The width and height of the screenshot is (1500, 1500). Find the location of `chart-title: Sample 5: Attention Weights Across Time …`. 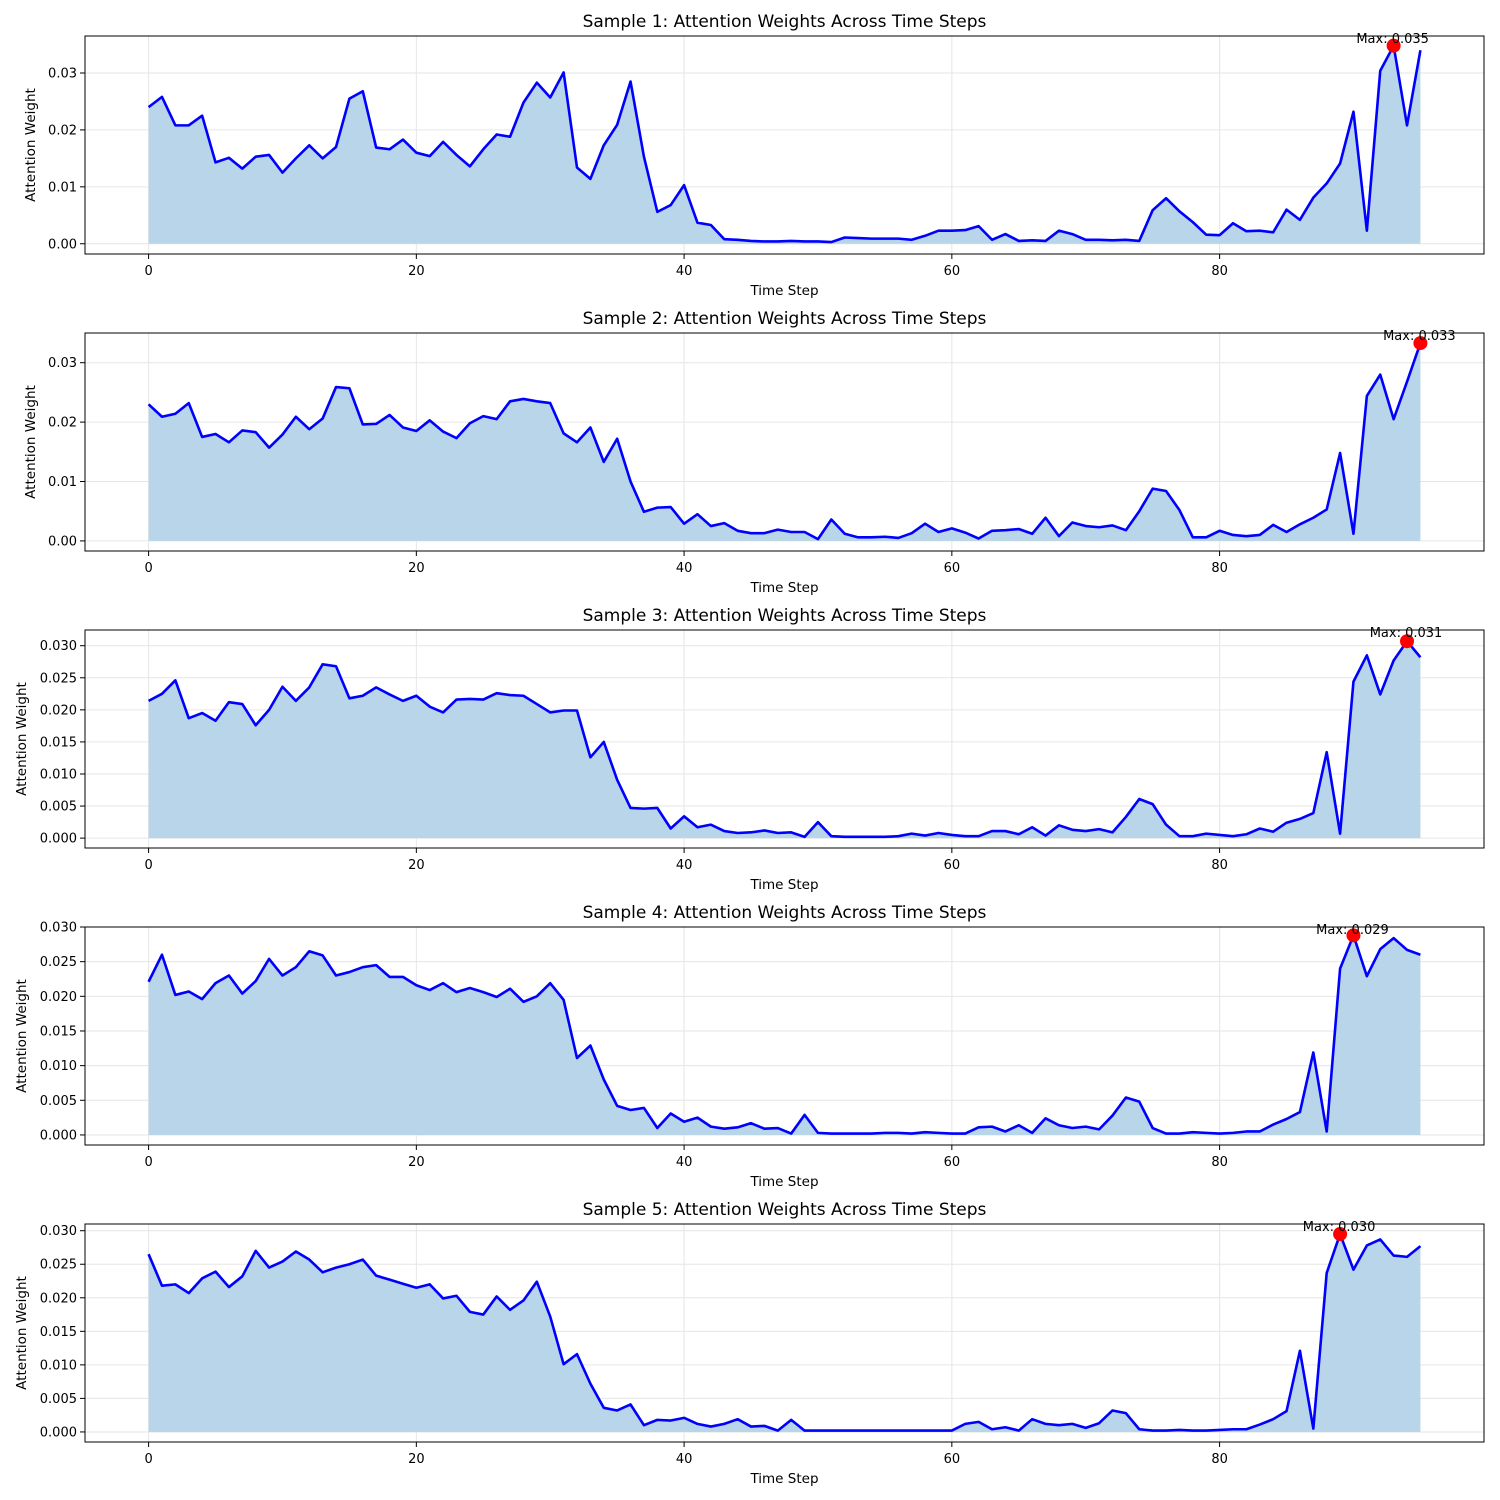

chart-title: Sample 5: Attention Weights Across Time … is located at coordinates (785, 1210).